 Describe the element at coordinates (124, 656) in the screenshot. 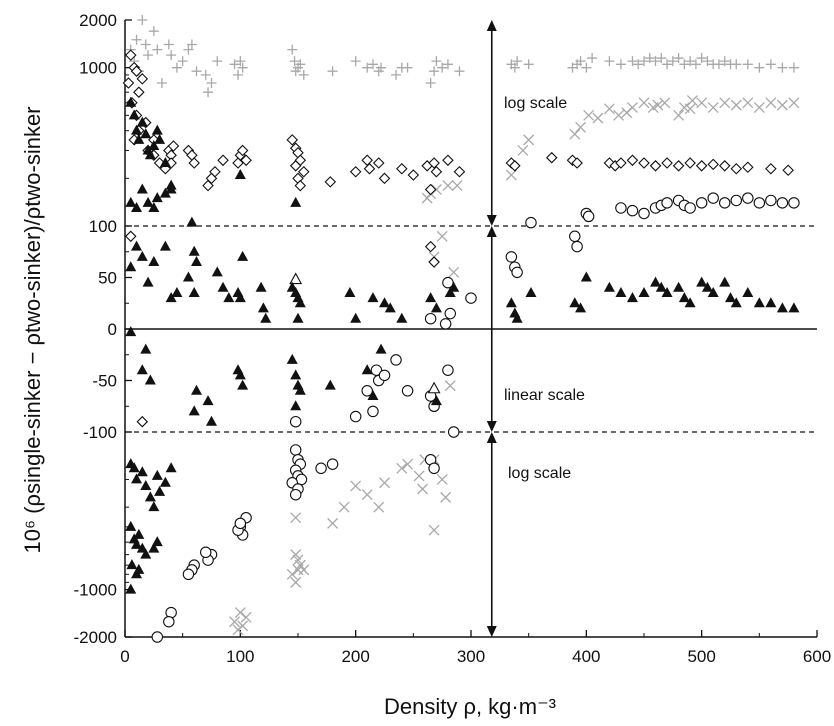

I see `x-tick-label: 0` at that location.